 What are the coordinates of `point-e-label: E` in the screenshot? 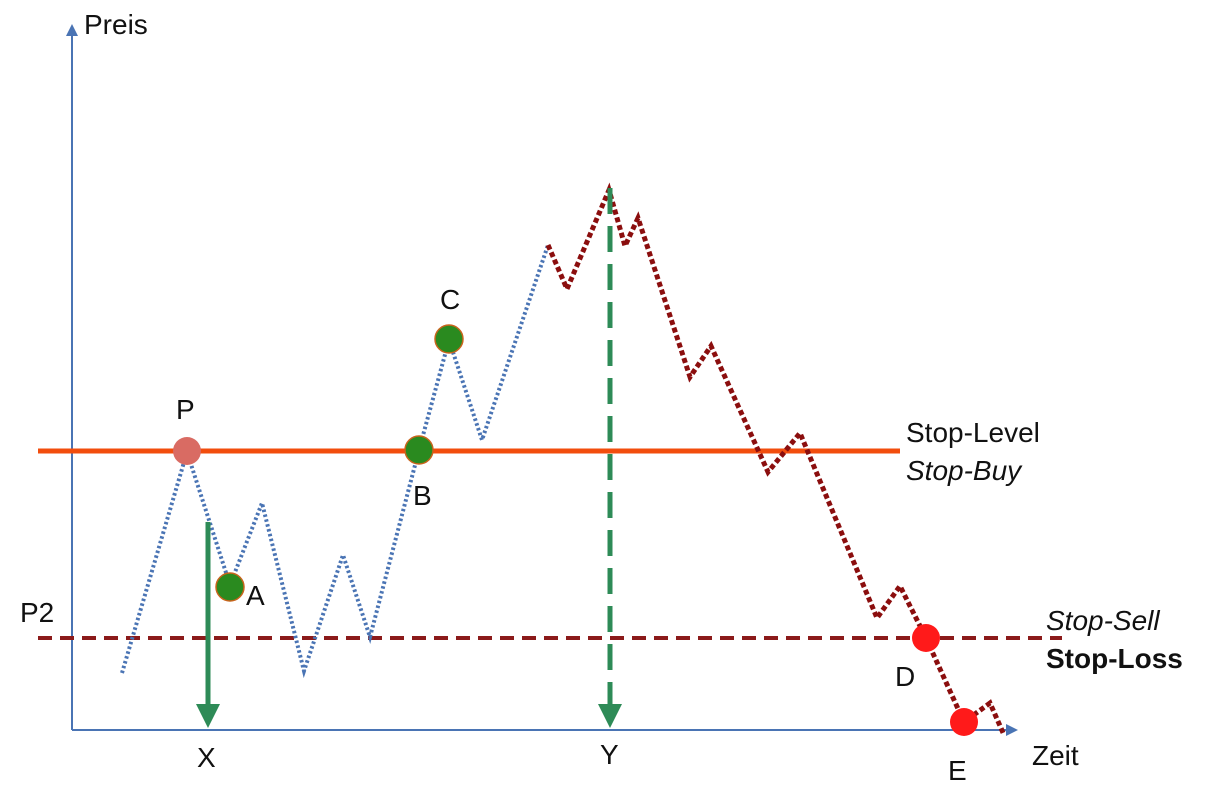 It's located at (957, 770).